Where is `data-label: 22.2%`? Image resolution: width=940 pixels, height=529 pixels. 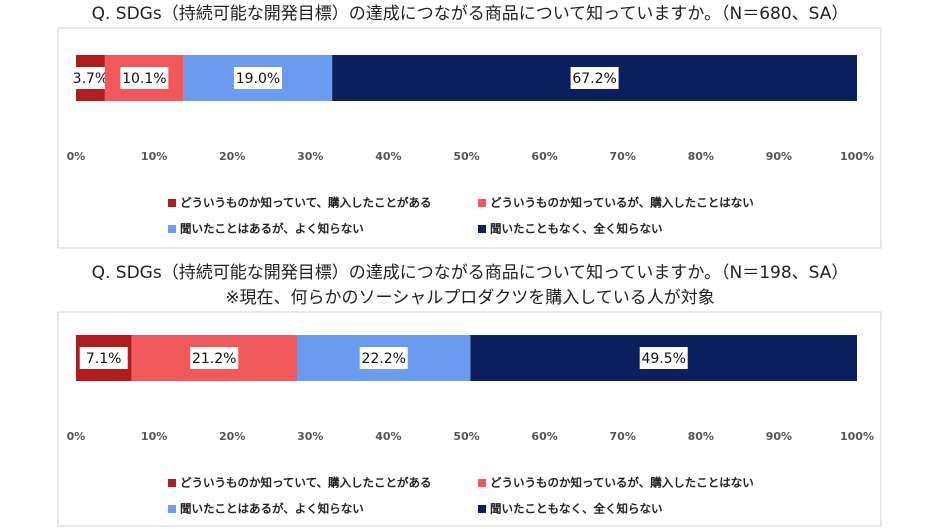 data-label: 22.2% is located at coordinates (383, 359).